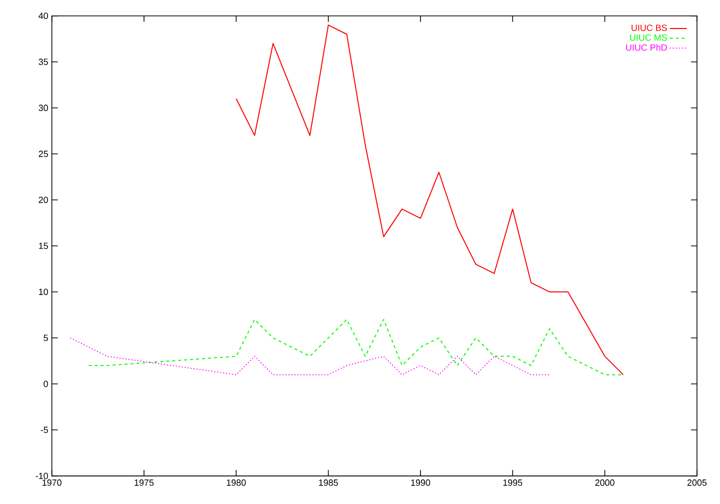  I want to click on x-tick-label: 1995, so click(512, 482).